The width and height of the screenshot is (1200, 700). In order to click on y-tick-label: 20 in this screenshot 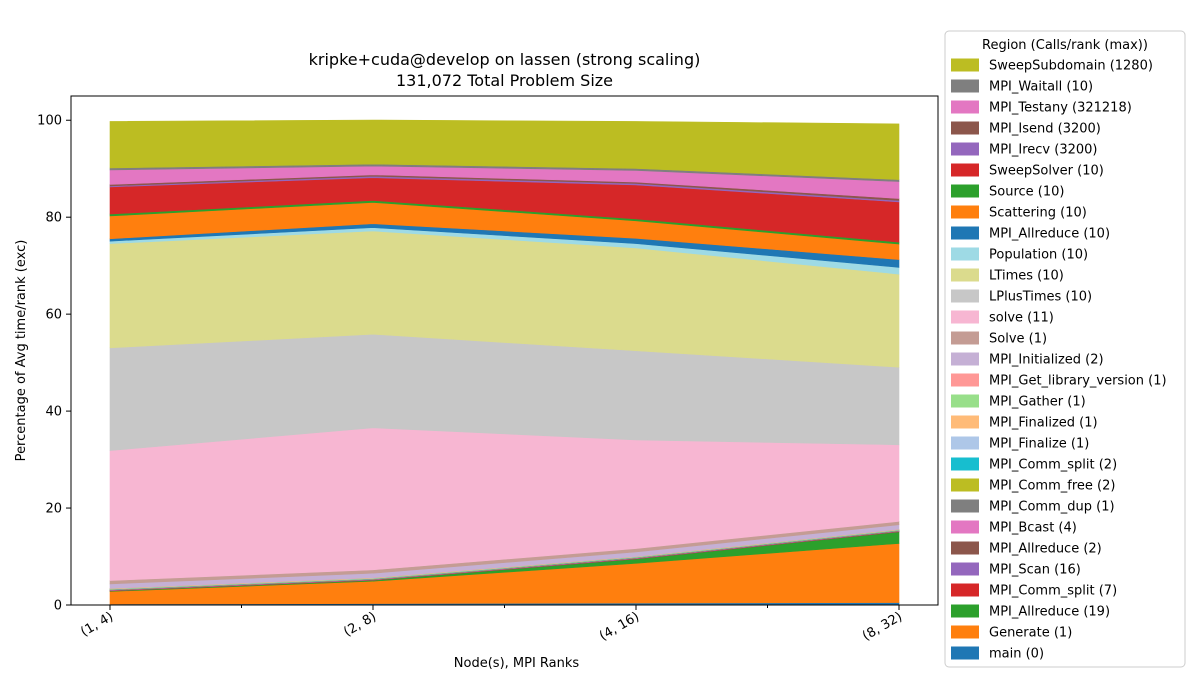, I will do `click(53, 509)`.